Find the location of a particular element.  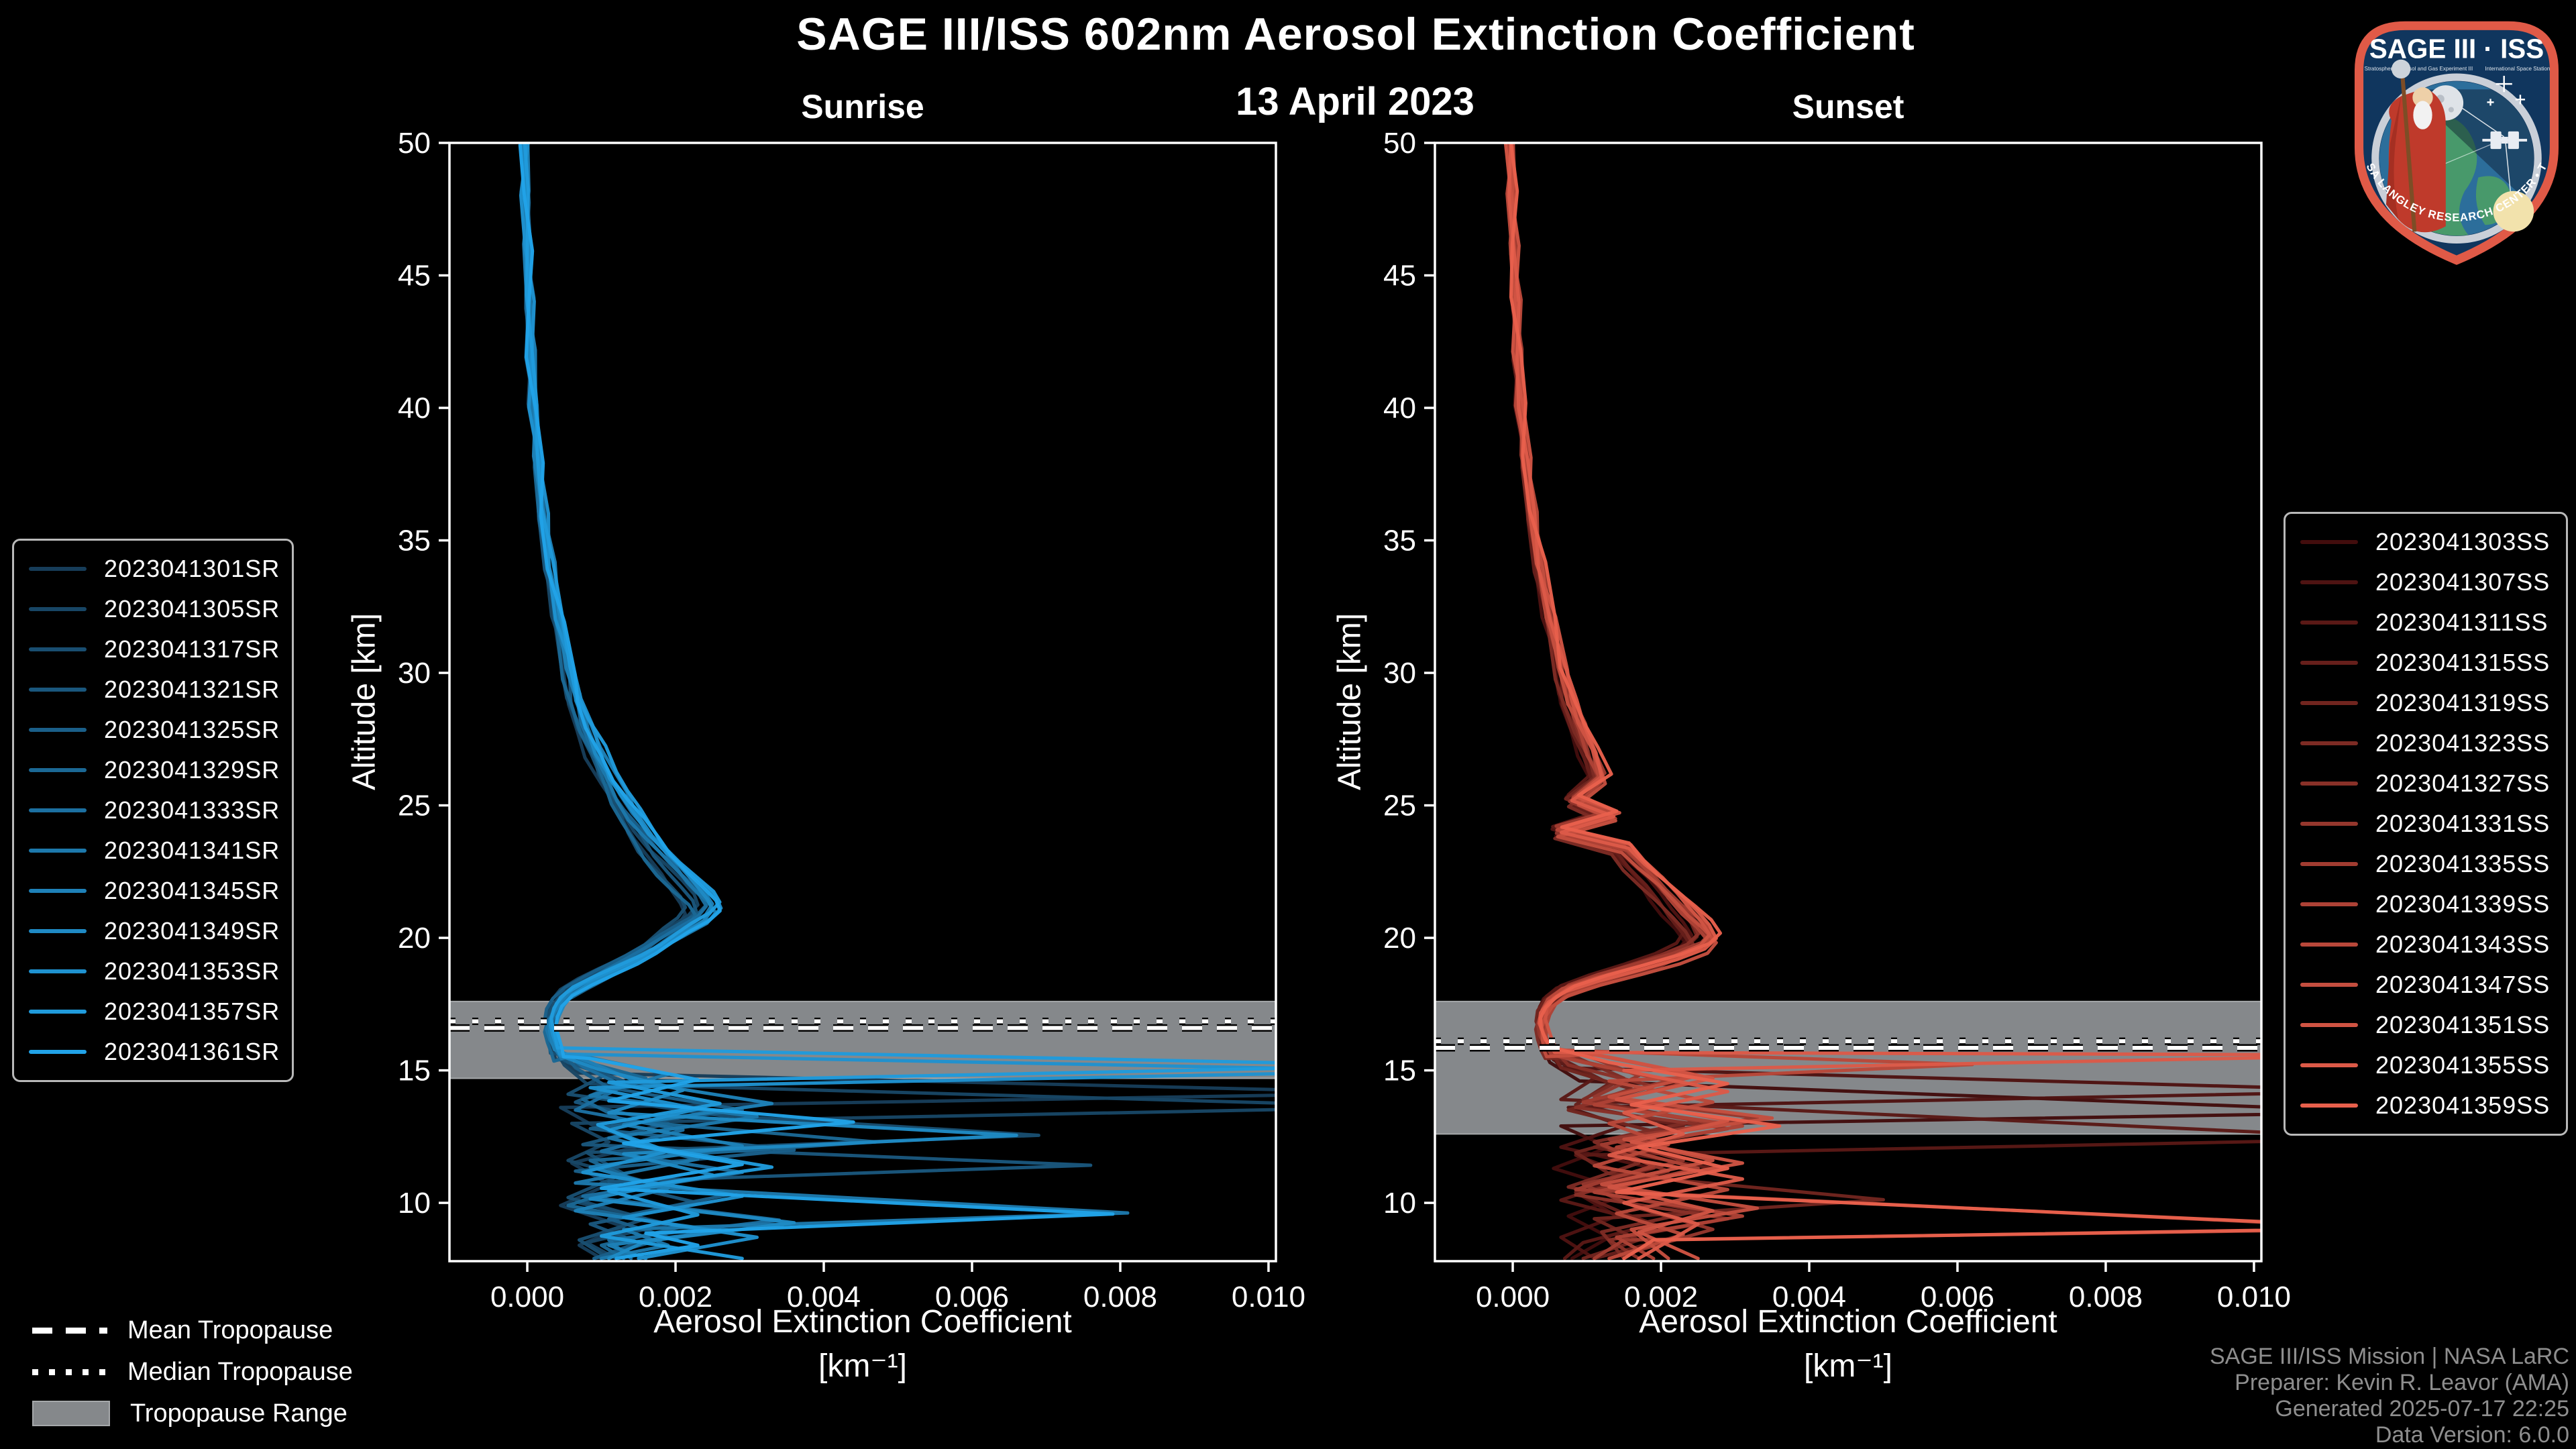

legend-label: 2023041333SR is located at coordinates (192, 810).